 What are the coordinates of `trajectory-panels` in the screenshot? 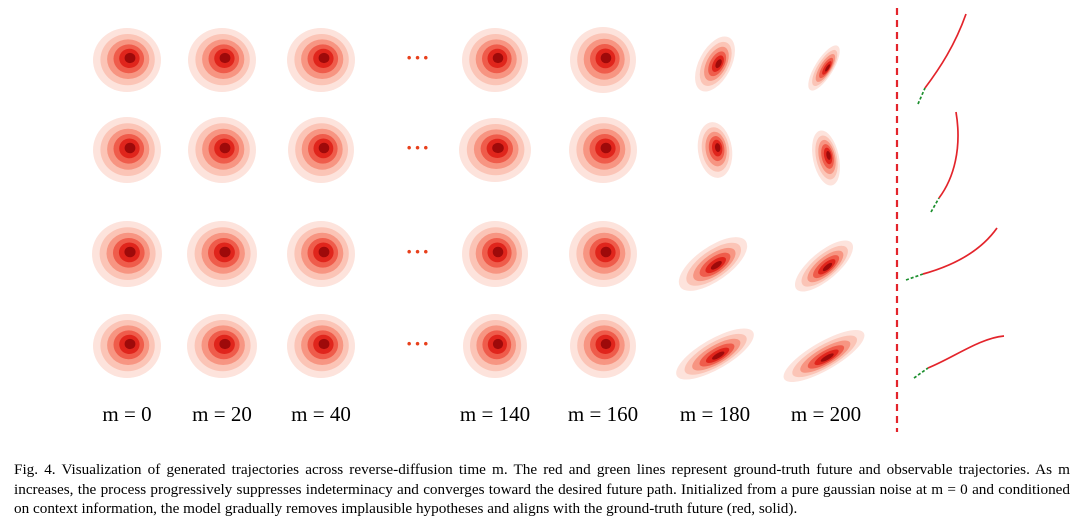 It's located at (955, 196).